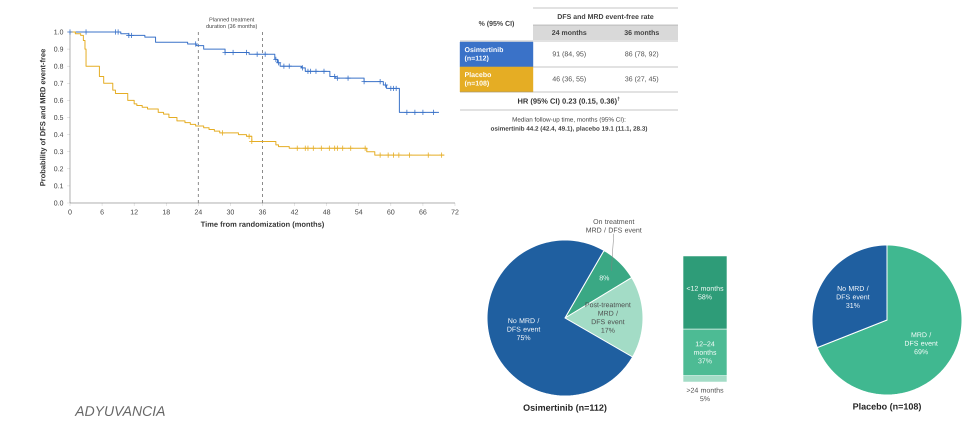  I want to click on text: Osimertinib (n=112), so click(564, 408).